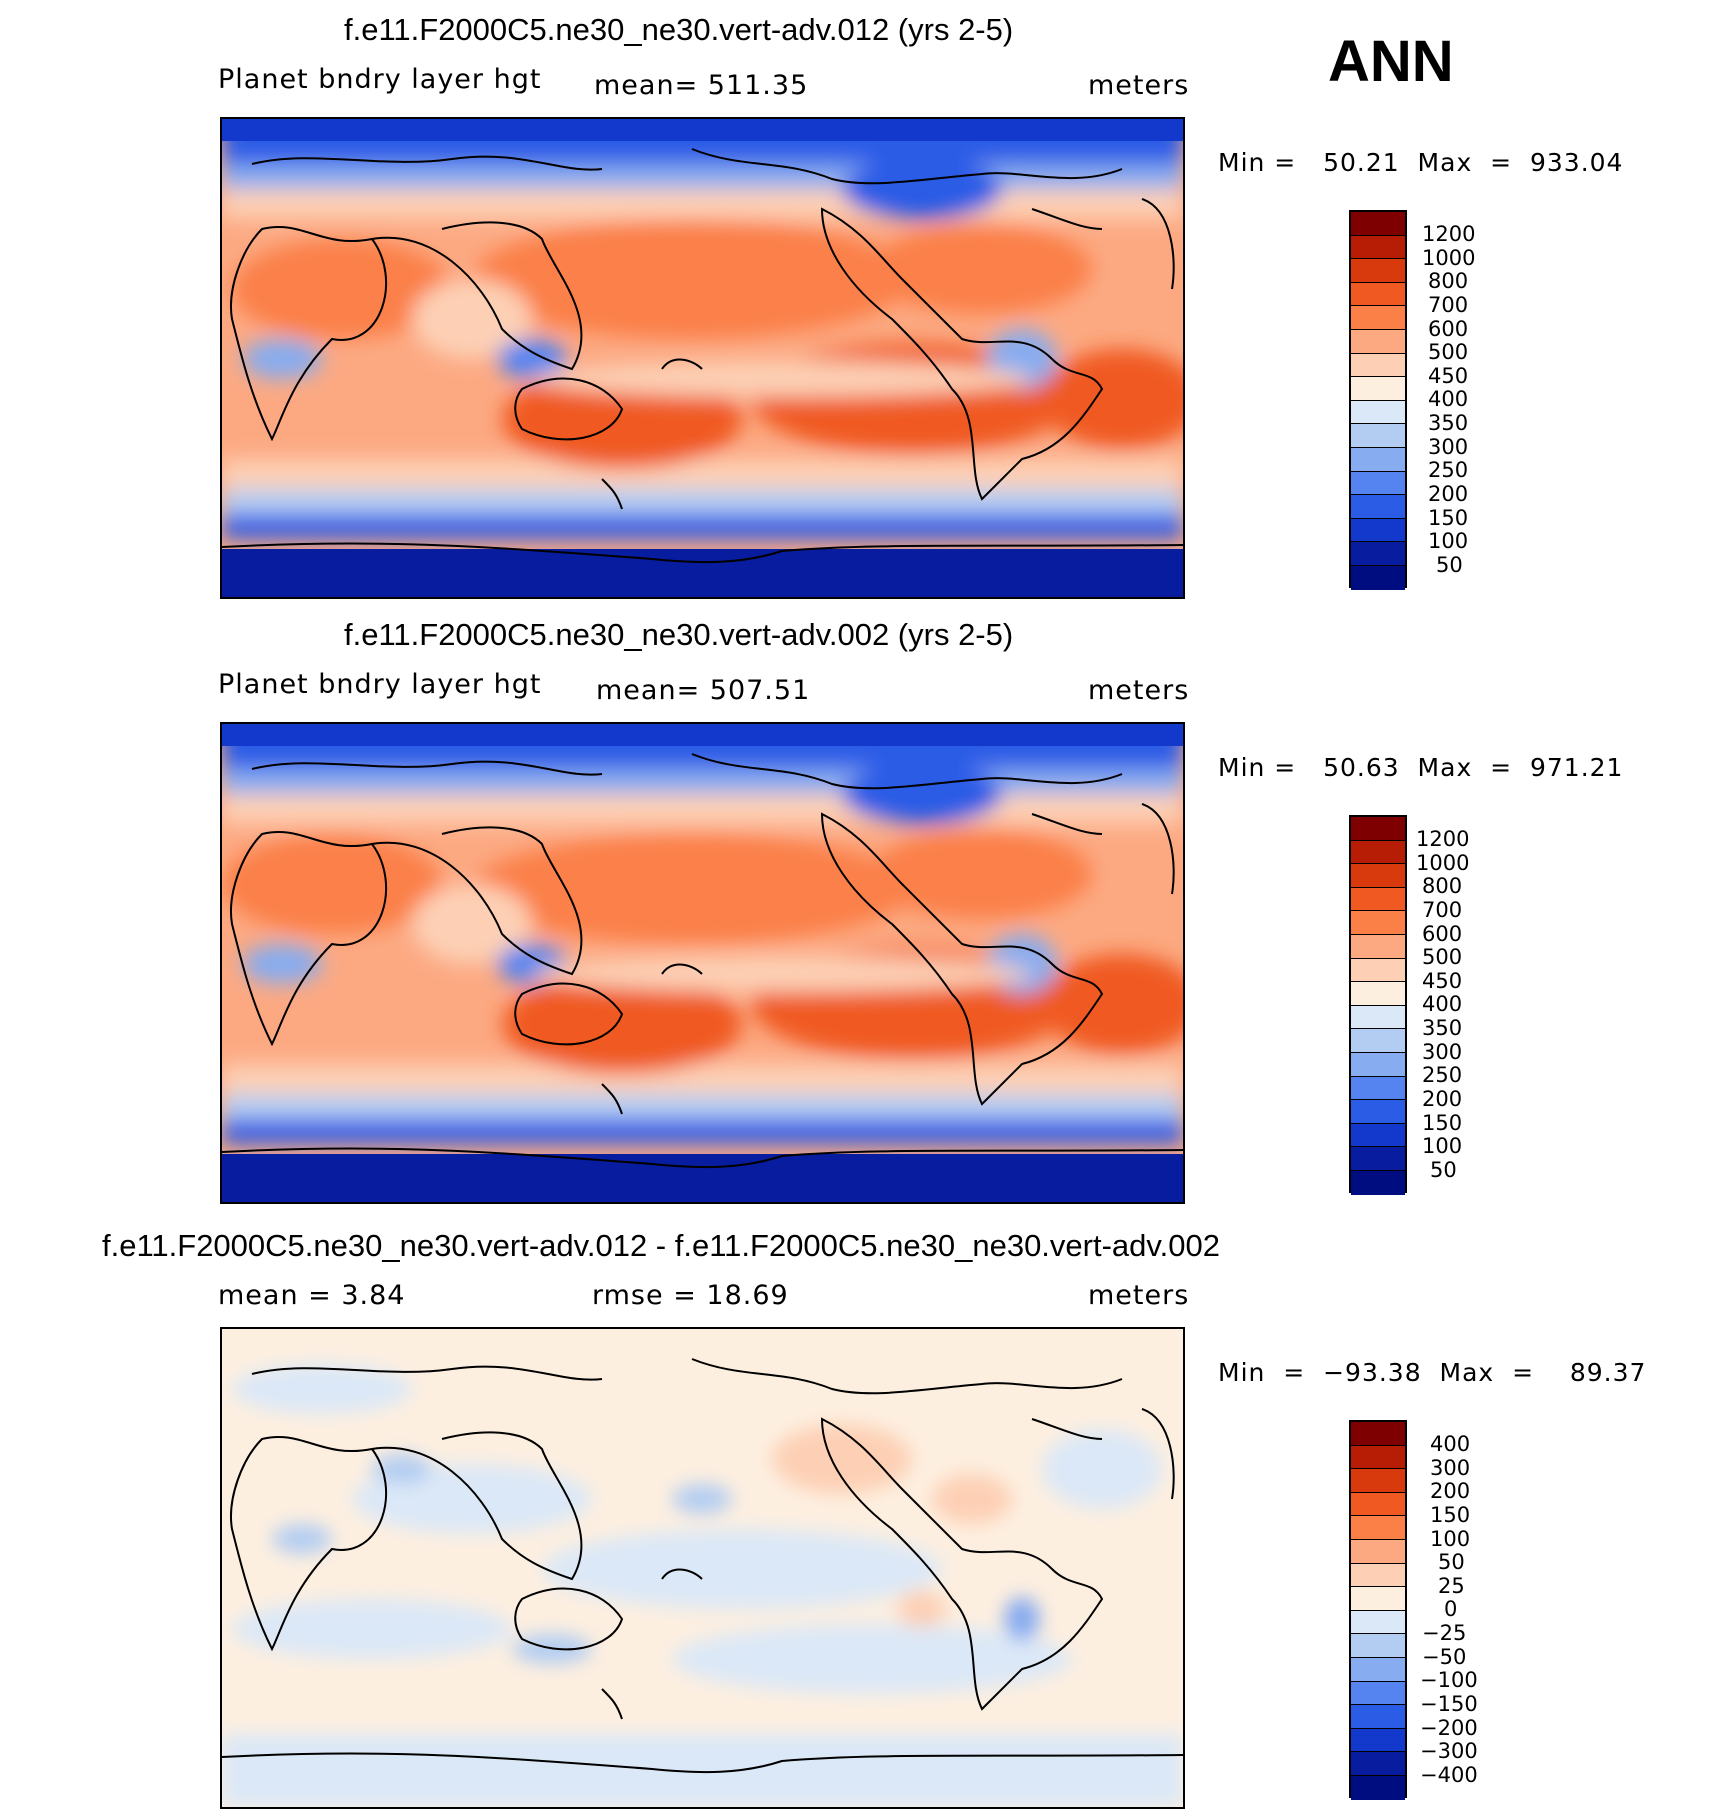  I want to click on panel-2-map, so click(702, 963).